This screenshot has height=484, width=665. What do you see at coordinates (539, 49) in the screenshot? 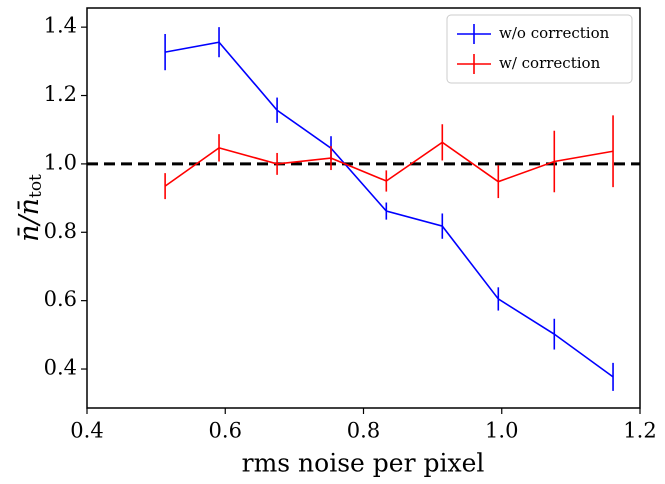
I see `legend-box` at bounding box center [539, 49].